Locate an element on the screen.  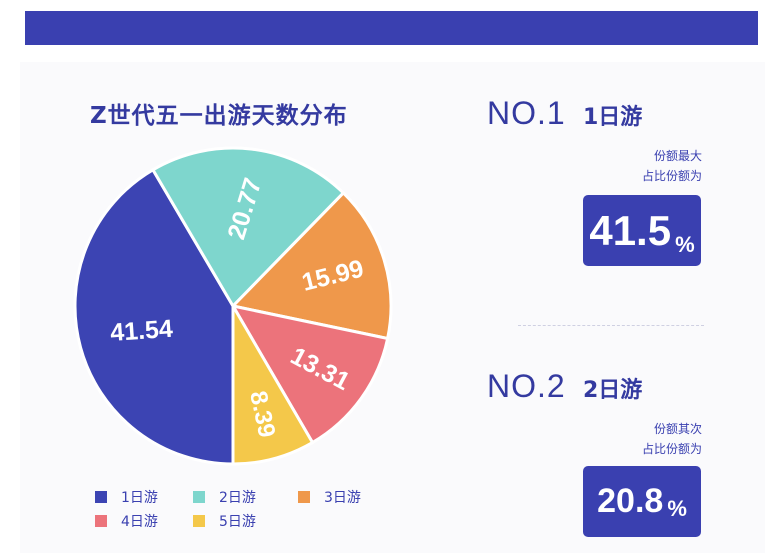
legend-item-1: 1日游 is located at coordinates (126, 497).